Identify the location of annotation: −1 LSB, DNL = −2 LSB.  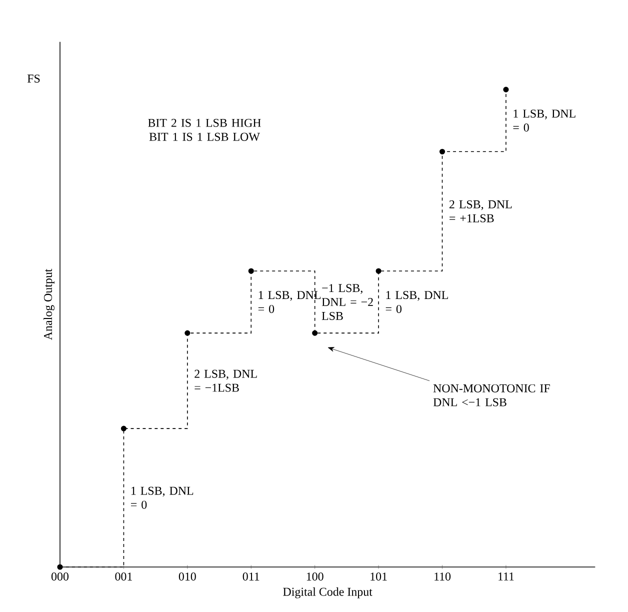
(347, 302).